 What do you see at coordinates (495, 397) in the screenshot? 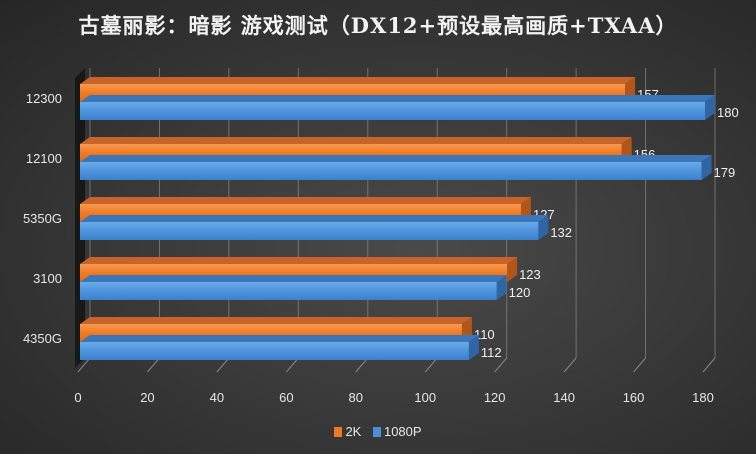
I see `x-tick-label: 120` at bounding box center [495, 397].